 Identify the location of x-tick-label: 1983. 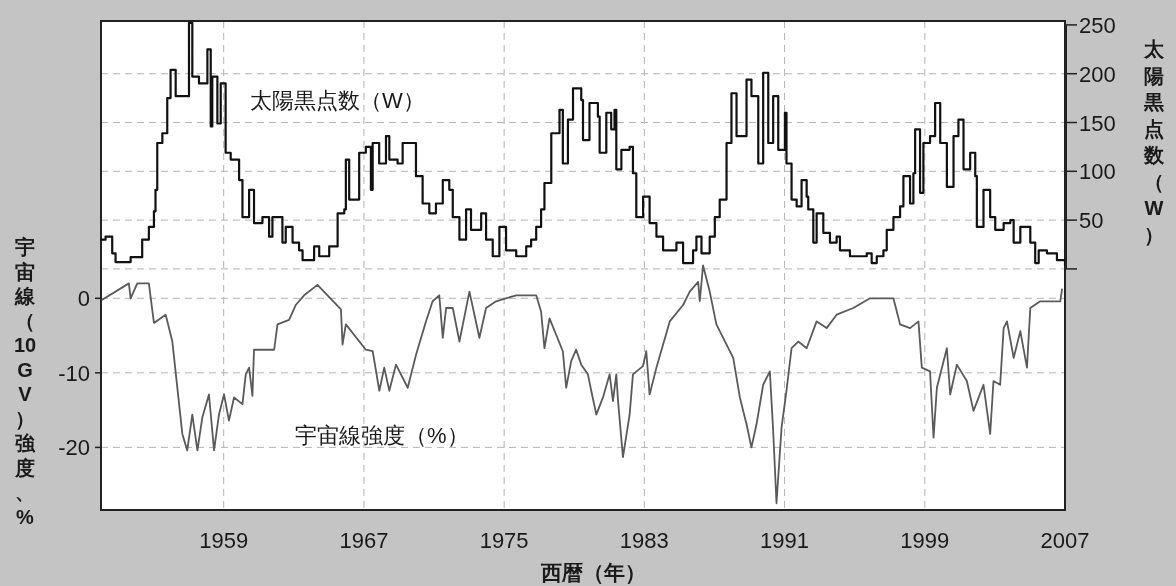
(644, 540).